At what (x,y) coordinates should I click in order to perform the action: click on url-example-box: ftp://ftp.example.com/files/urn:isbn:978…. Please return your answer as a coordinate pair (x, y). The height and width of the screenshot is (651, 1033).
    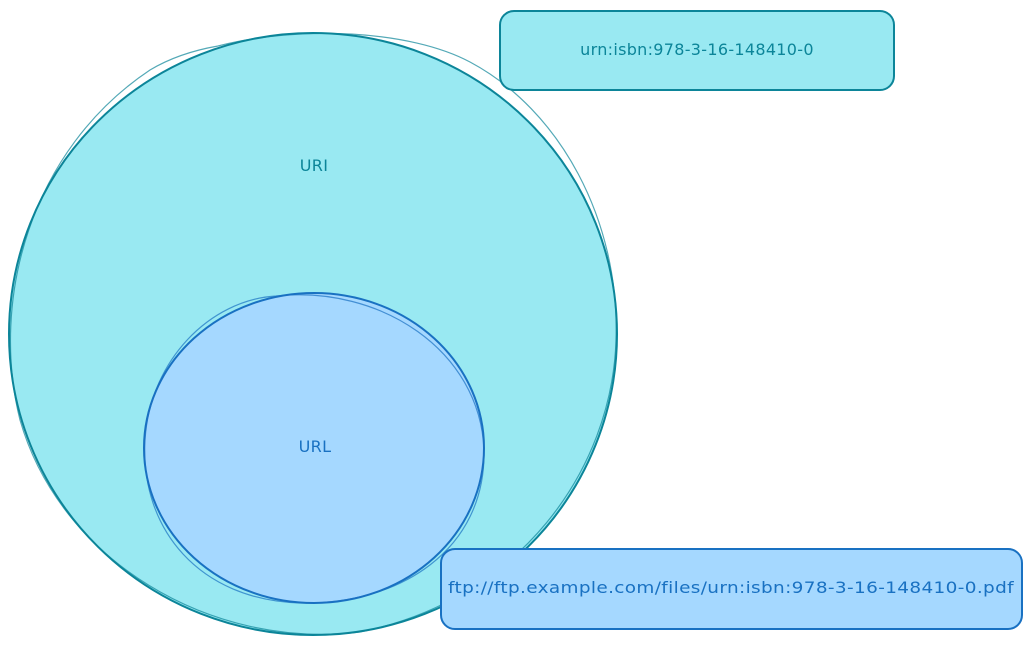
    Looking at the image, I should click on (731, 589).